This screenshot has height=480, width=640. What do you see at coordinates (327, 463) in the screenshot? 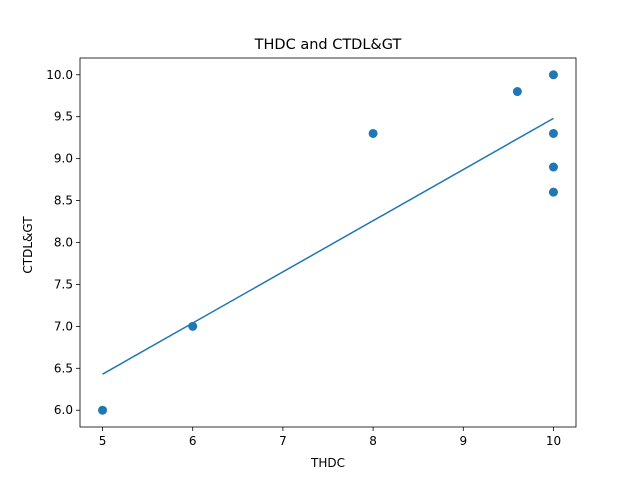
I see `x-axis-label: THDC` at bounding box center [327, 463].